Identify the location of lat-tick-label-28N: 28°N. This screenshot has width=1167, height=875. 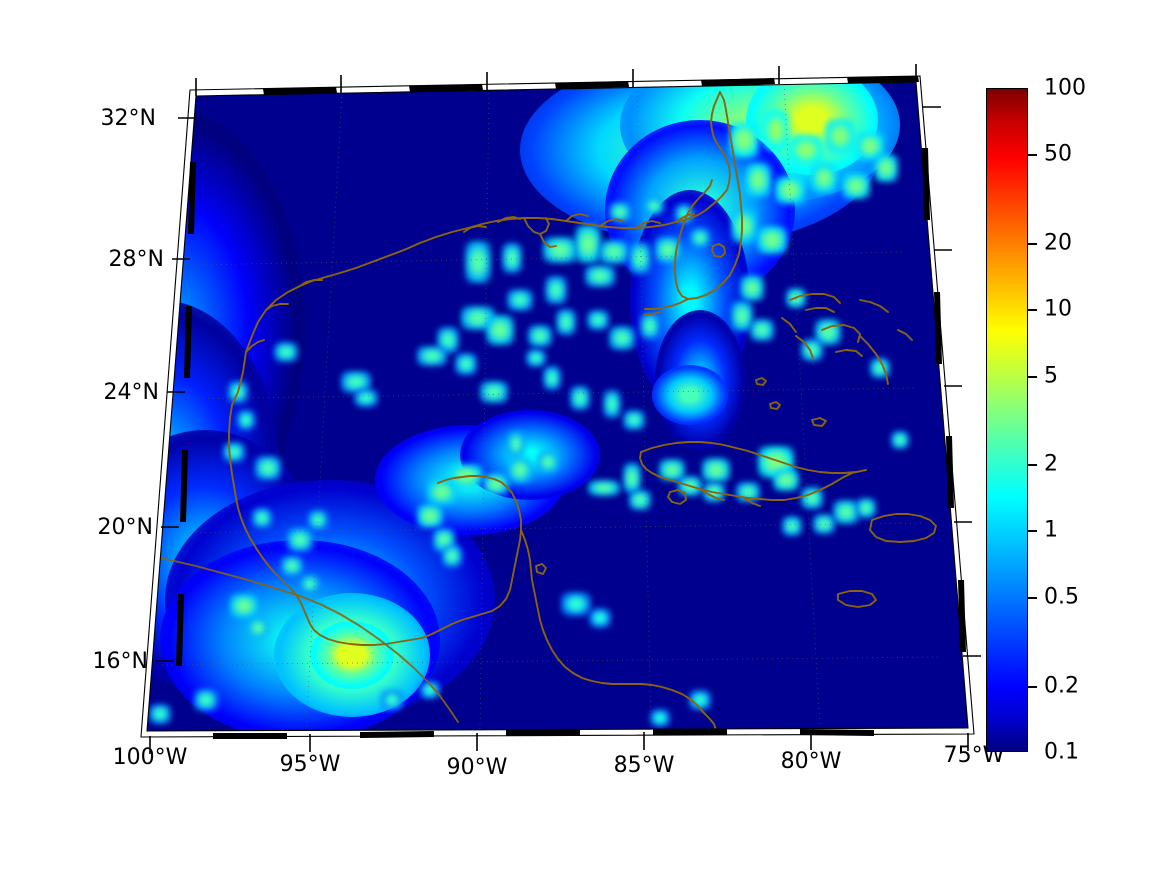
(136, 259).